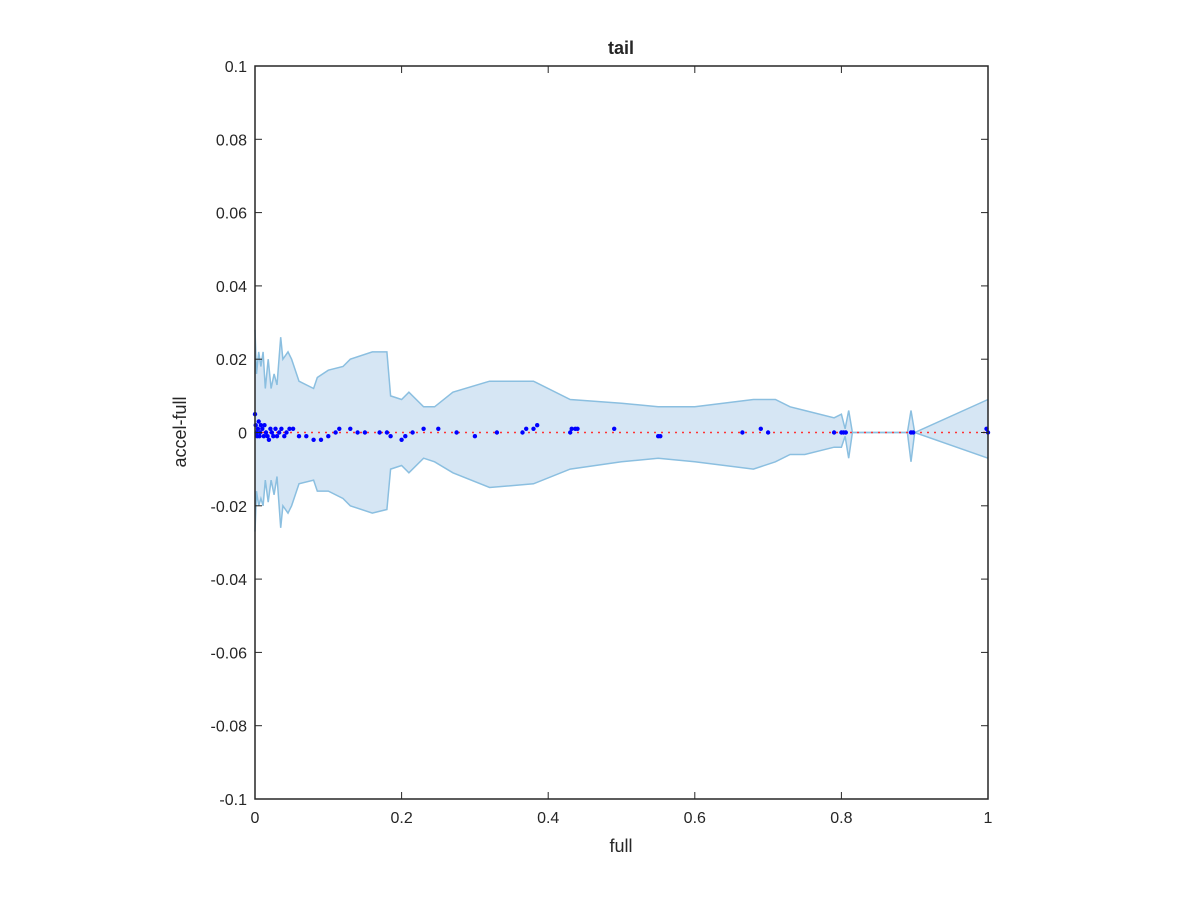  Describe the element at coordinates (229, 653) in the screenshot. I see `y-tick-label: -0.06` at that location.